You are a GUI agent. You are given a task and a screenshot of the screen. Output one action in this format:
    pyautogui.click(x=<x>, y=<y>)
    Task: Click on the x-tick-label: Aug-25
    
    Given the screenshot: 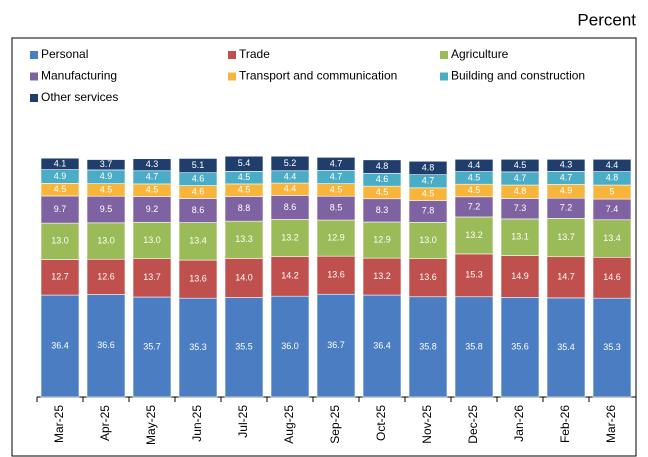 What is the action you would take?
    pyautogui.click(x=289, y=424)
    